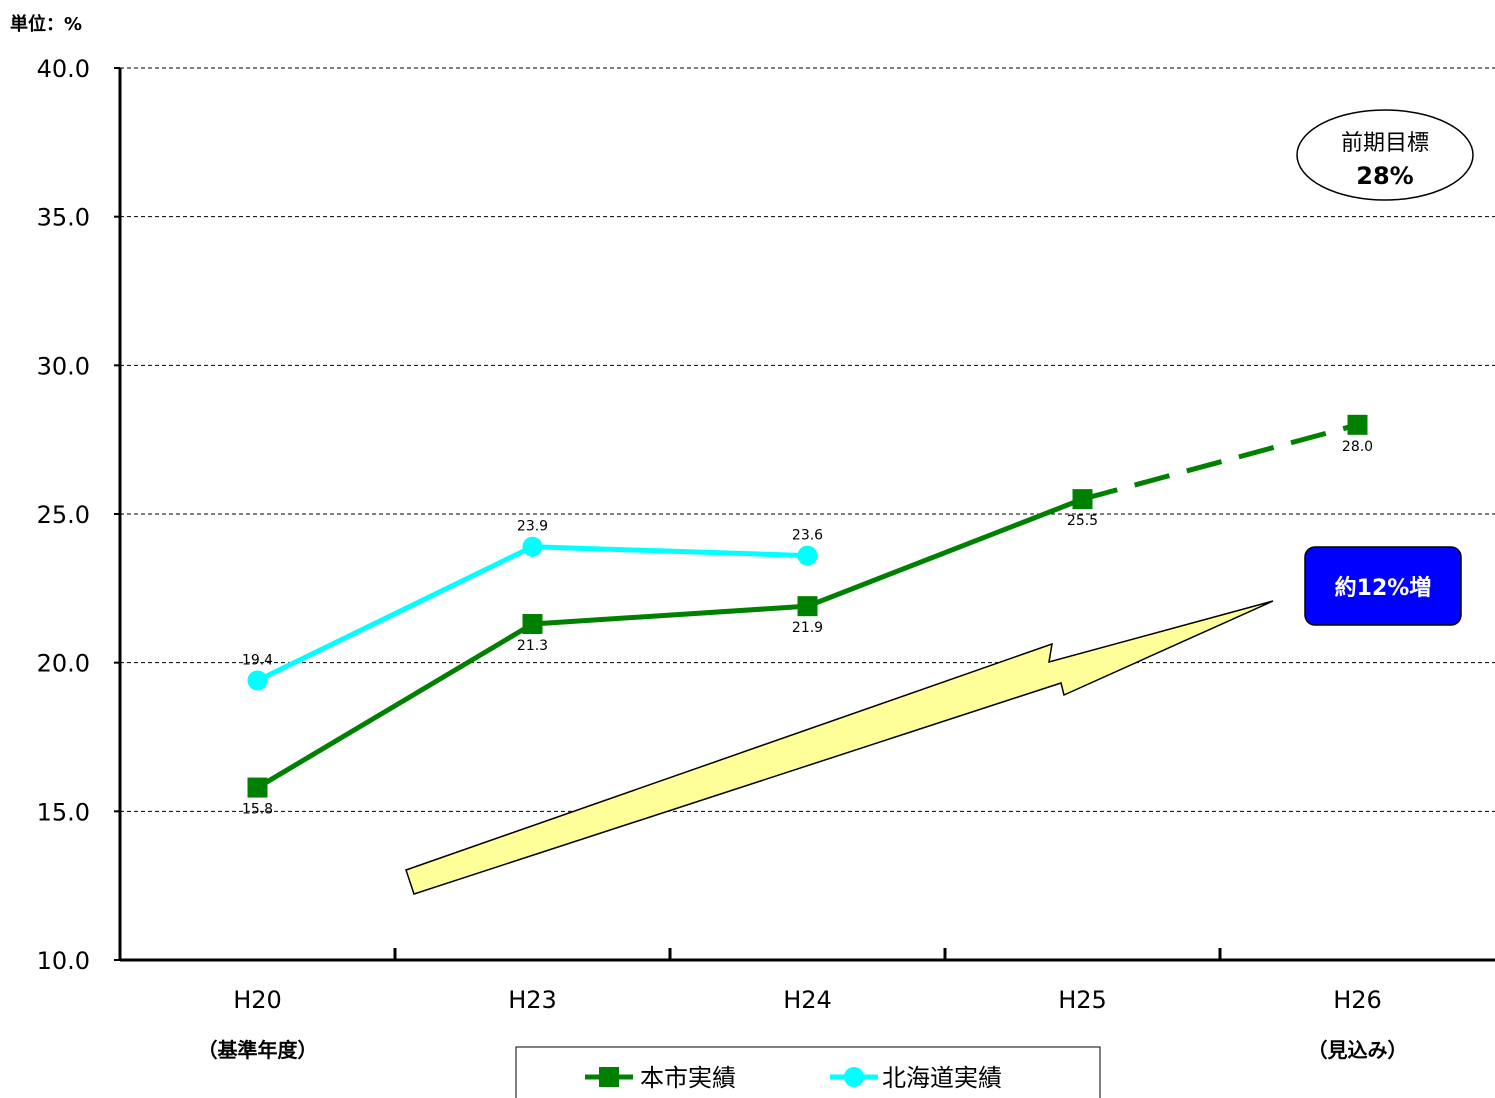 This screenshot has height=1098, width=1495. I want to click on data-label: 25.5, so click(1082, 521).